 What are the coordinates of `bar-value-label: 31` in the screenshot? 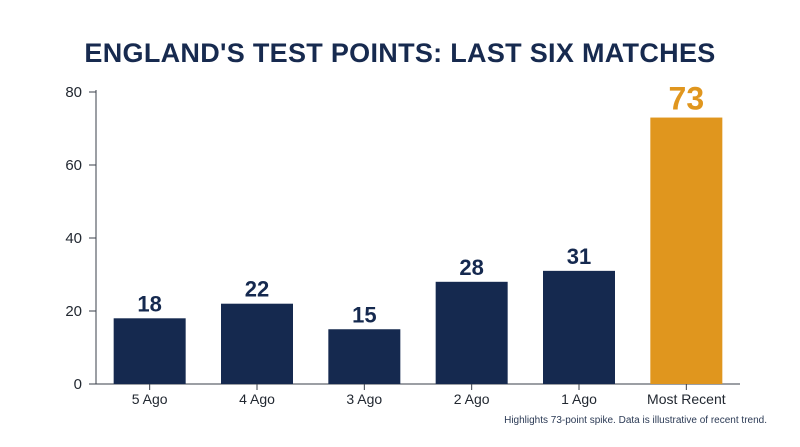 It's located at (579, 256).